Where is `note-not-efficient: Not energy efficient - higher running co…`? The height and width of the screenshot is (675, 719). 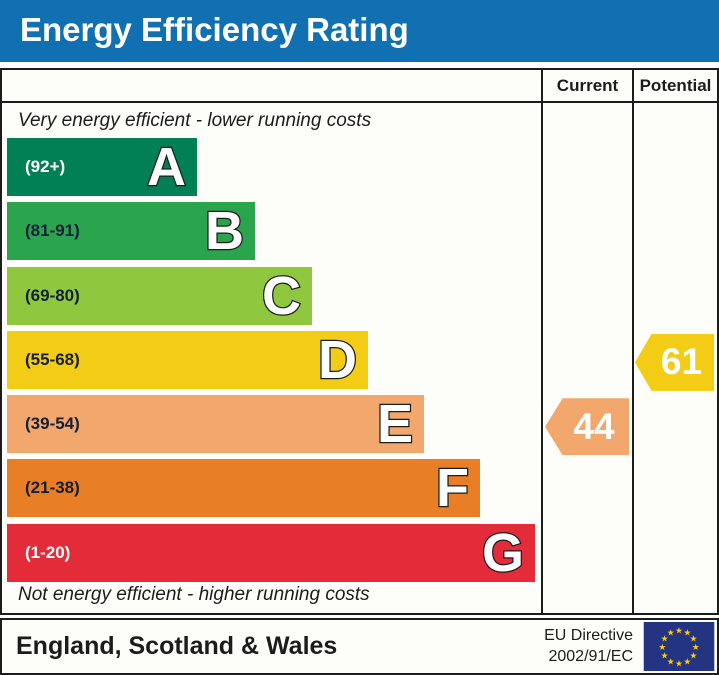 note-not-efficient: Not energy efficient - higher running co… is located at coordinates (194, 594).